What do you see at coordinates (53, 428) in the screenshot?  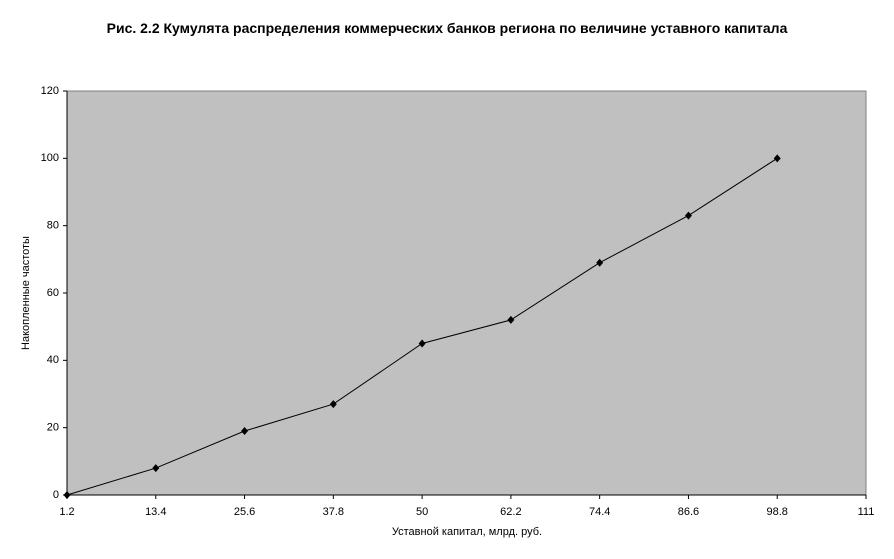 I see `y-tick-label: 20` at bounding box center [53, 428].